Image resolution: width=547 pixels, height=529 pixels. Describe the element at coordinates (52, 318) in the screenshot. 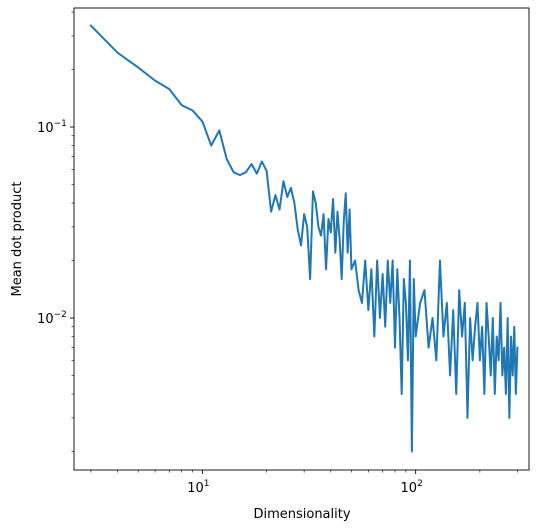

I see `y-tick-label: 10⁻²` at that location.